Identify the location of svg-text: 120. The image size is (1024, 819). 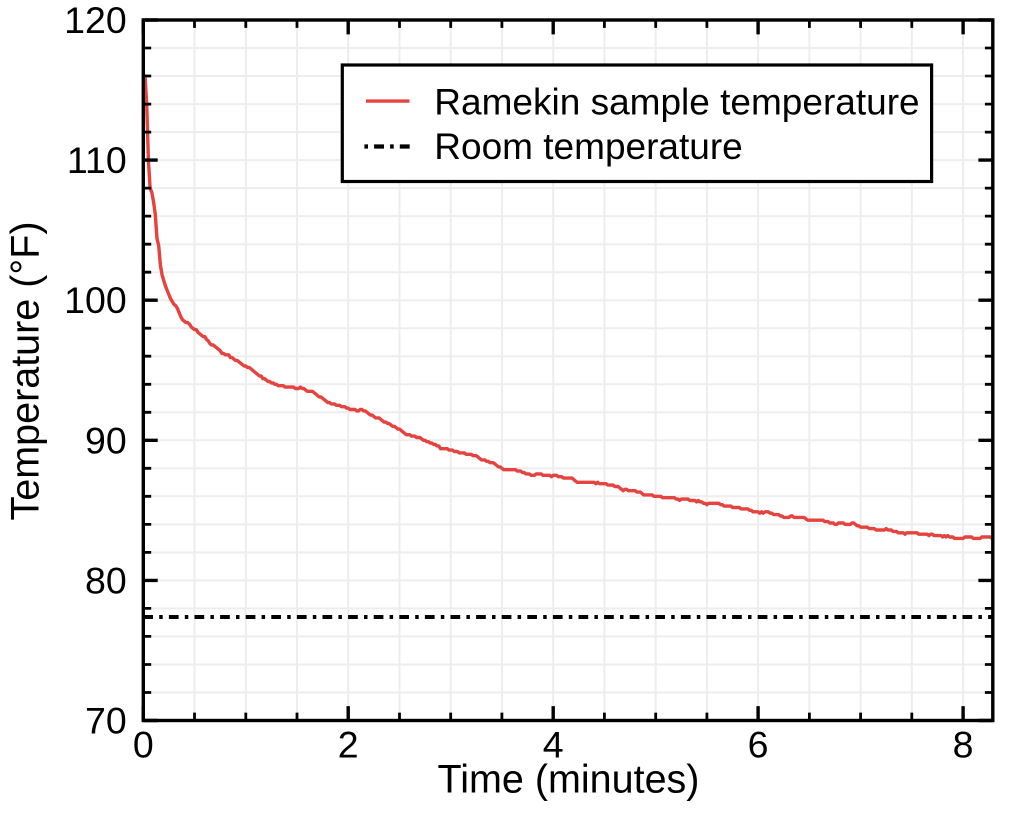
(95, 20).